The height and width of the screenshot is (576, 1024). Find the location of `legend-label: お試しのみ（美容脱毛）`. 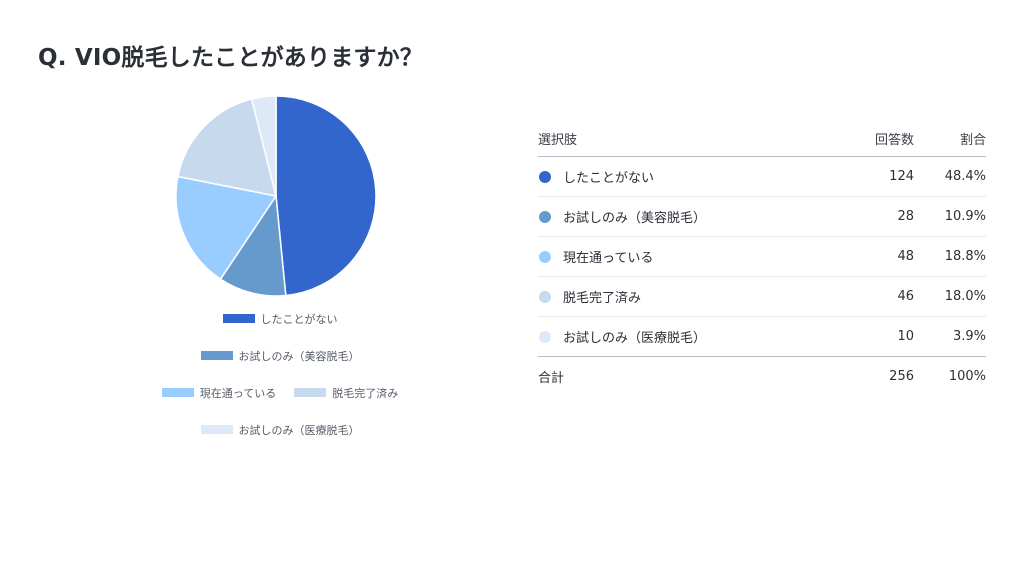

legend-label: お試しのみ（美容脱毛） is located at coordinates (299, 356).